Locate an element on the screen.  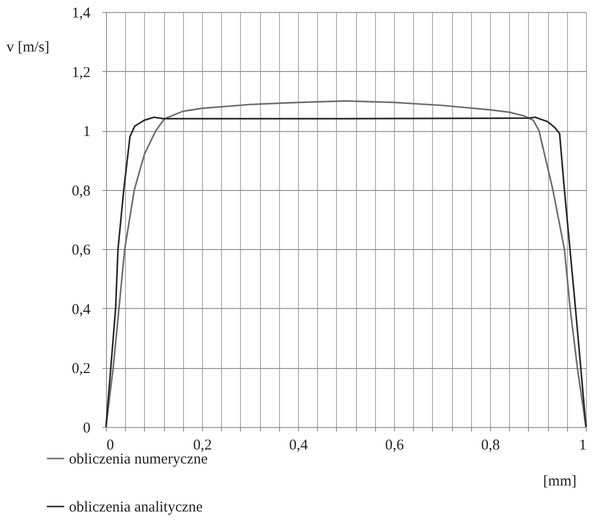
x-tick-label: 1 is located at coordinates (582, 446).